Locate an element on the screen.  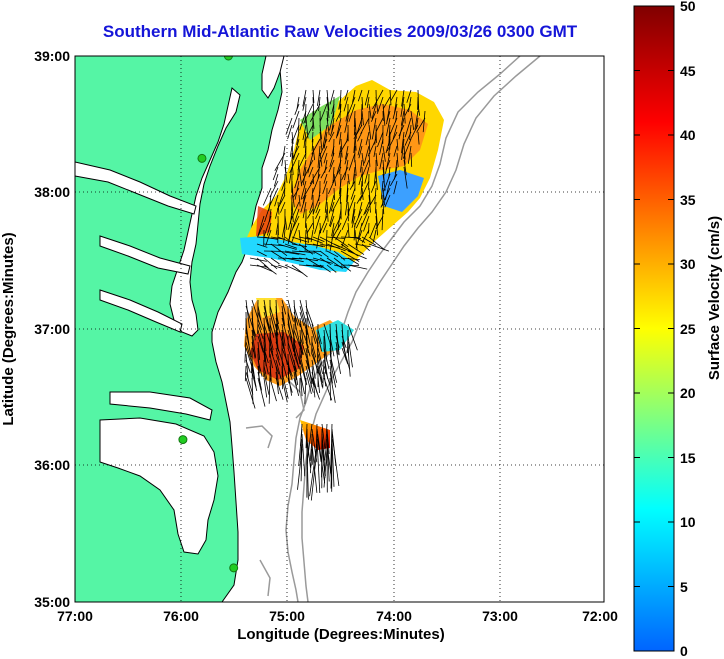
colorbar-tick-label: 30 is located at coordinates (688, 264).